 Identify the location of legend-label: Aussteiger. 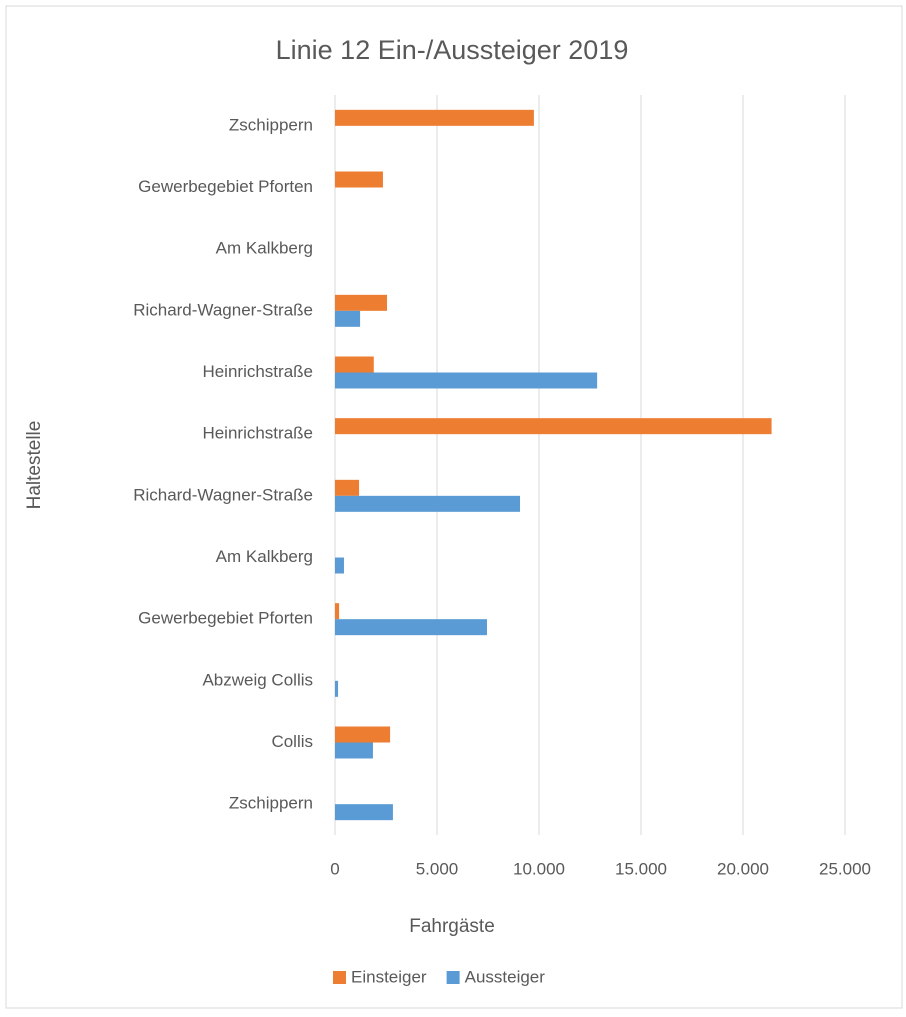
(505, 976).